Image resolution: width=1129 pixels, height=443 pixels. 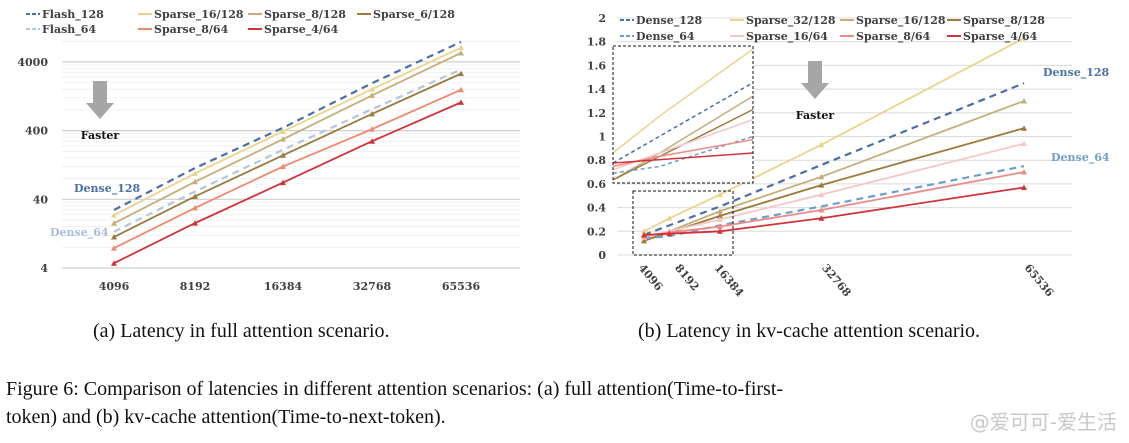 I want to click on legend-label: Flash_64, so click(x=69, y=30).